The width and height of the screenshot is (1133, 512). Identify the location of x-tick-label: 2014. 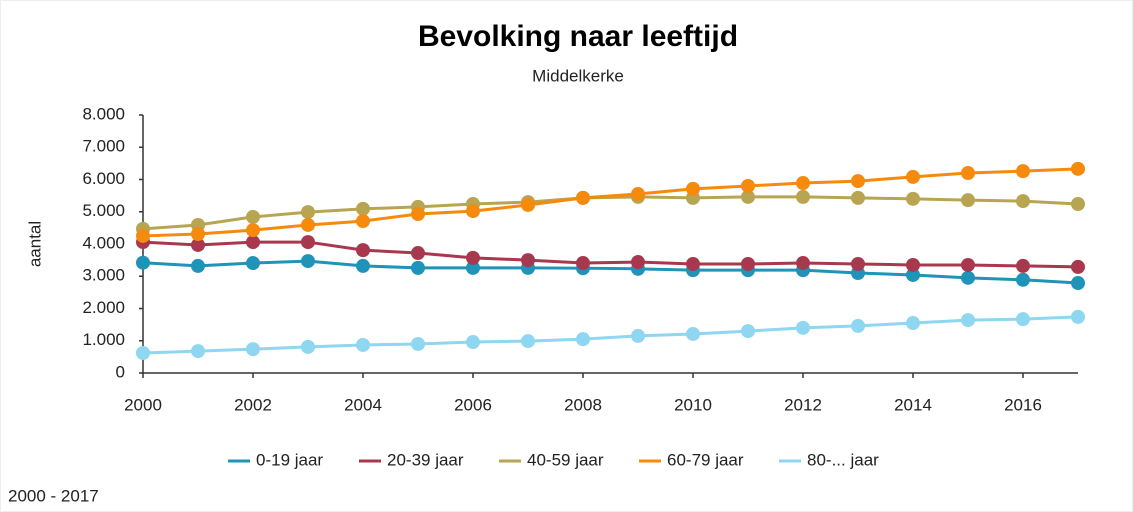
(913, 404).